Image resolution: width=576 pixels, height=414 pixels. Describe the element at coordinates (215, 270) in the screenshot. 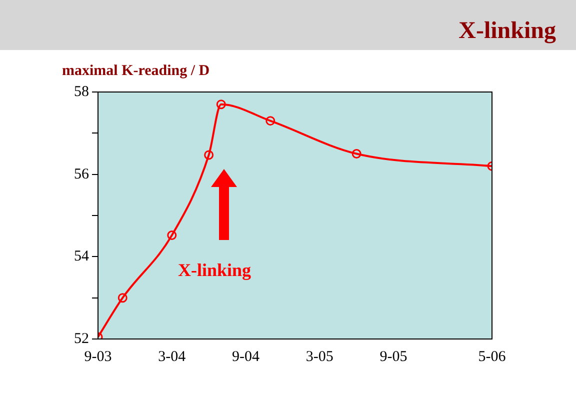

I see `annotation: X-linking` at that location.